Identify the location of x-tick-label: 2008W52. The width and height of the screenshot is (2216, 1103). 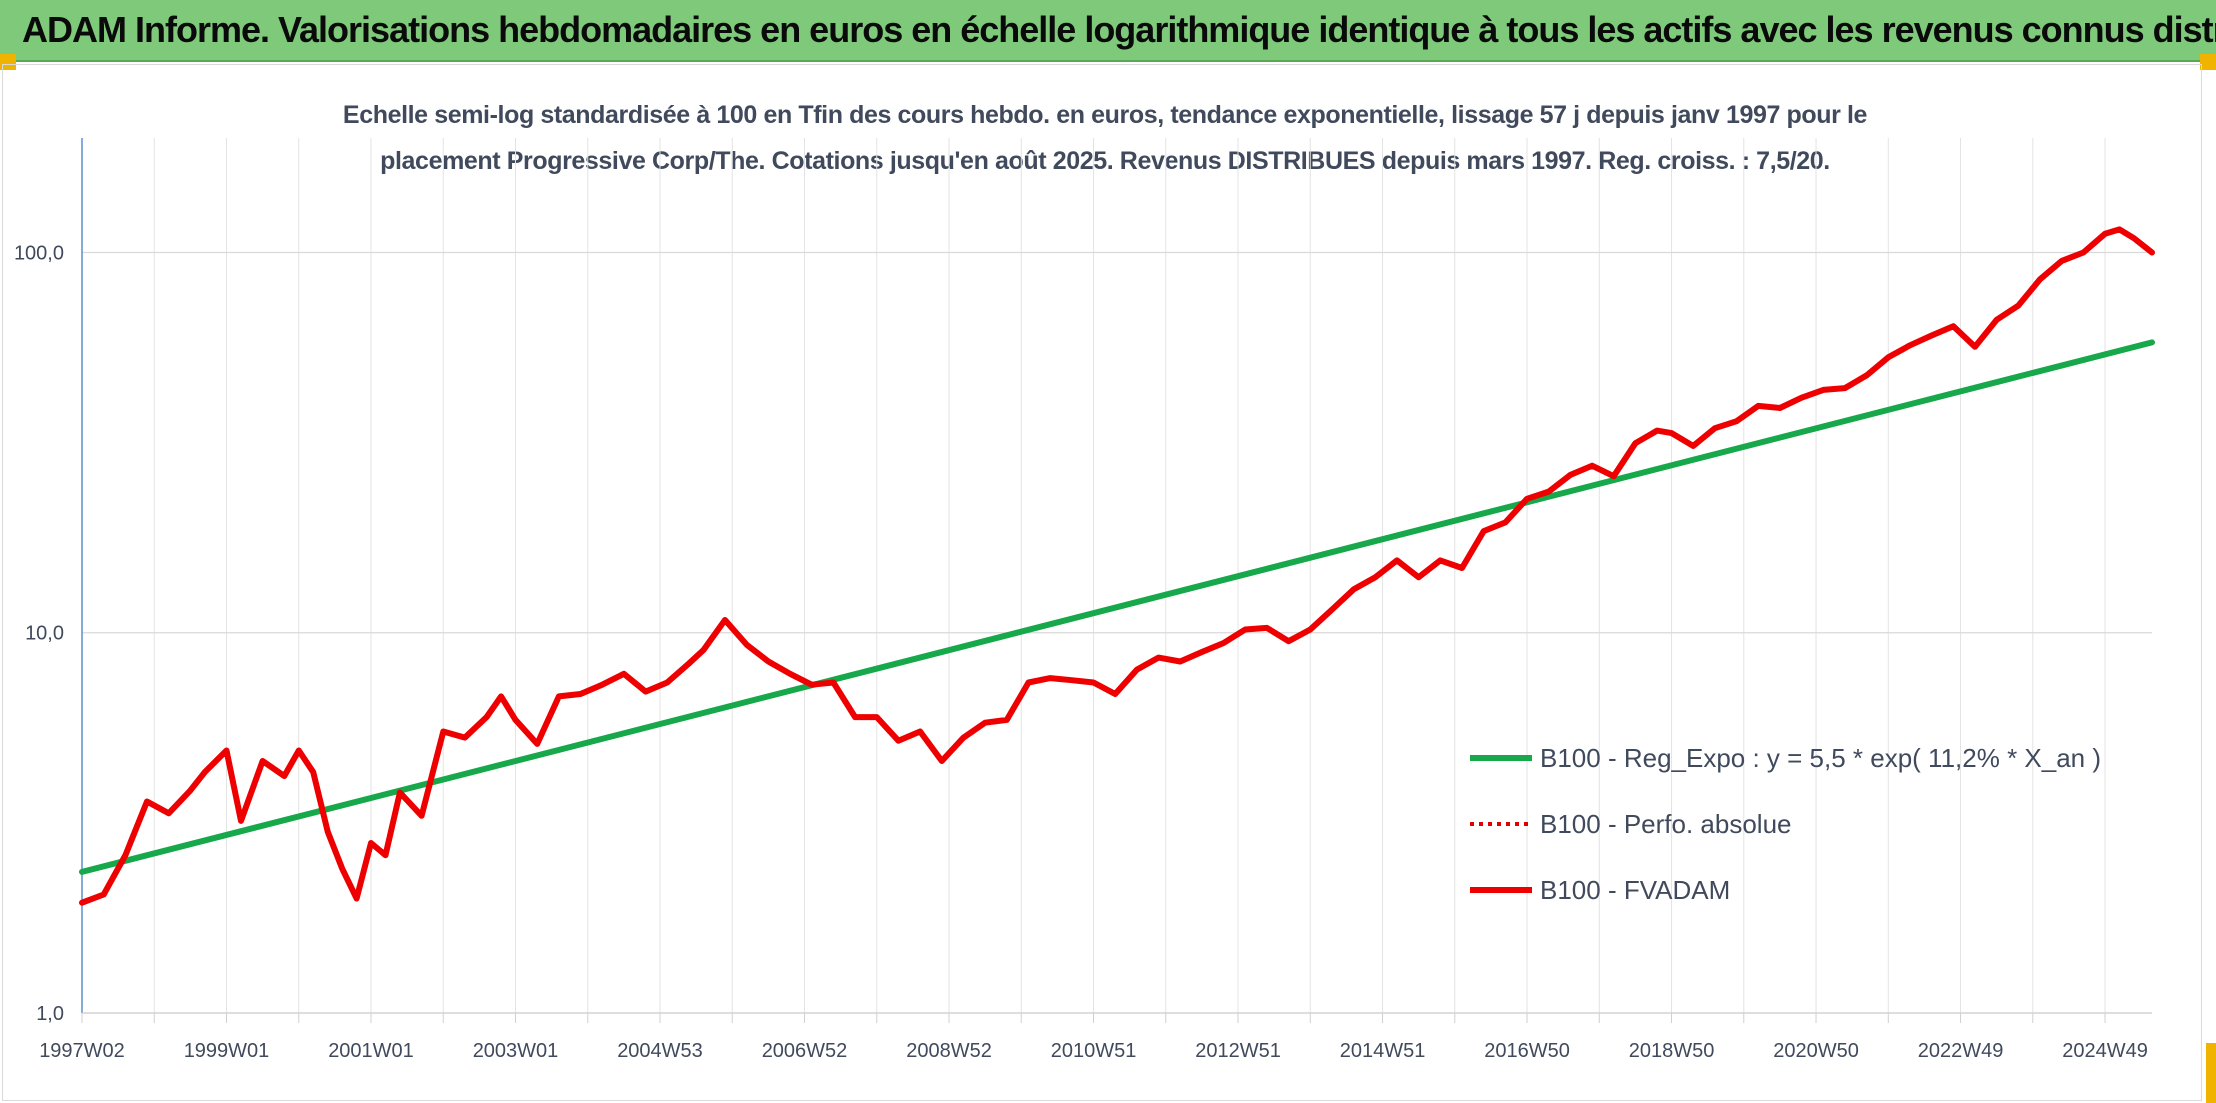
(949, 1051).